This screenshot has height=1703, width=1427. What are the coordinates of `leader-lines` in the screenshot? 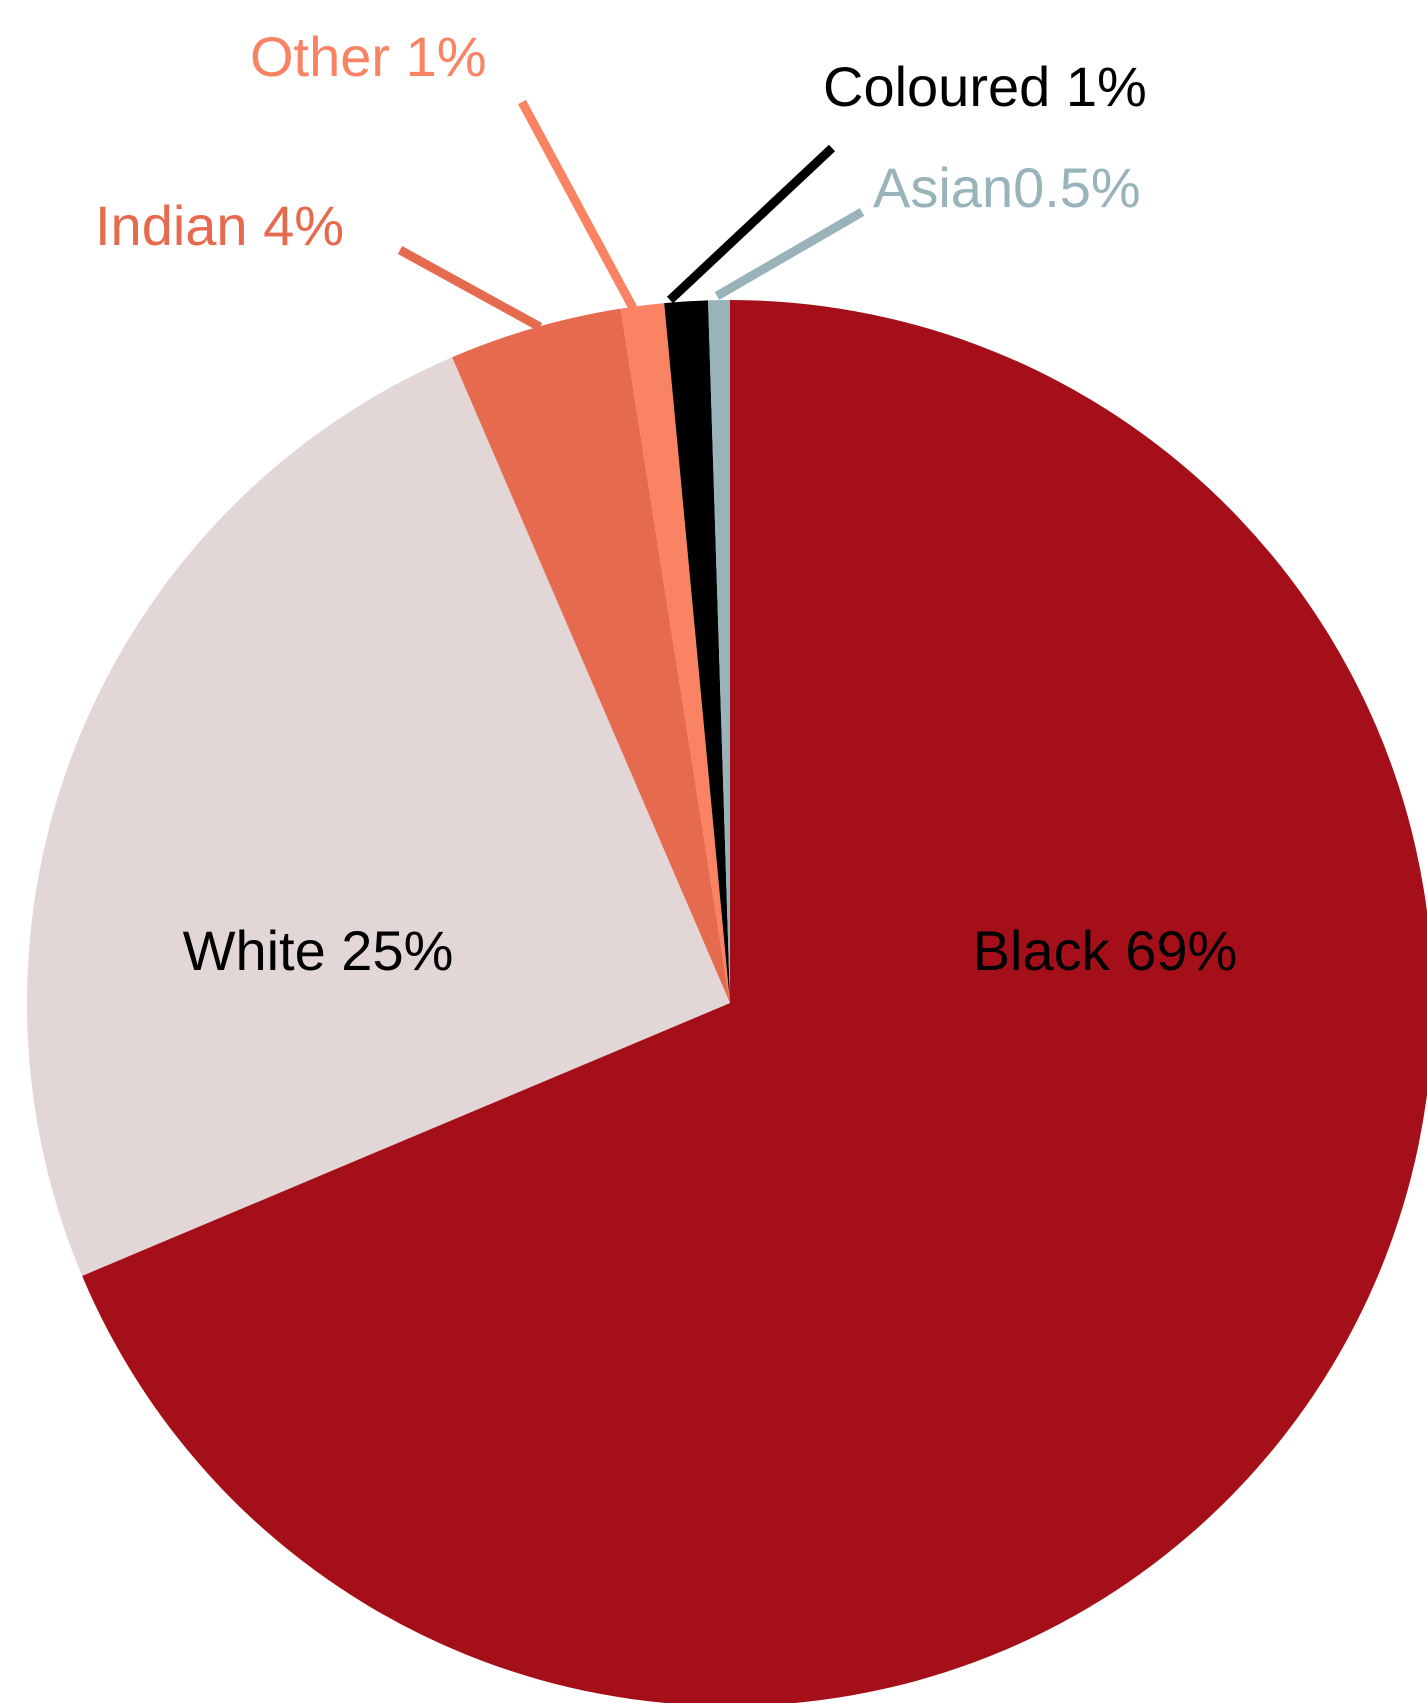 It's located at (631, 215).